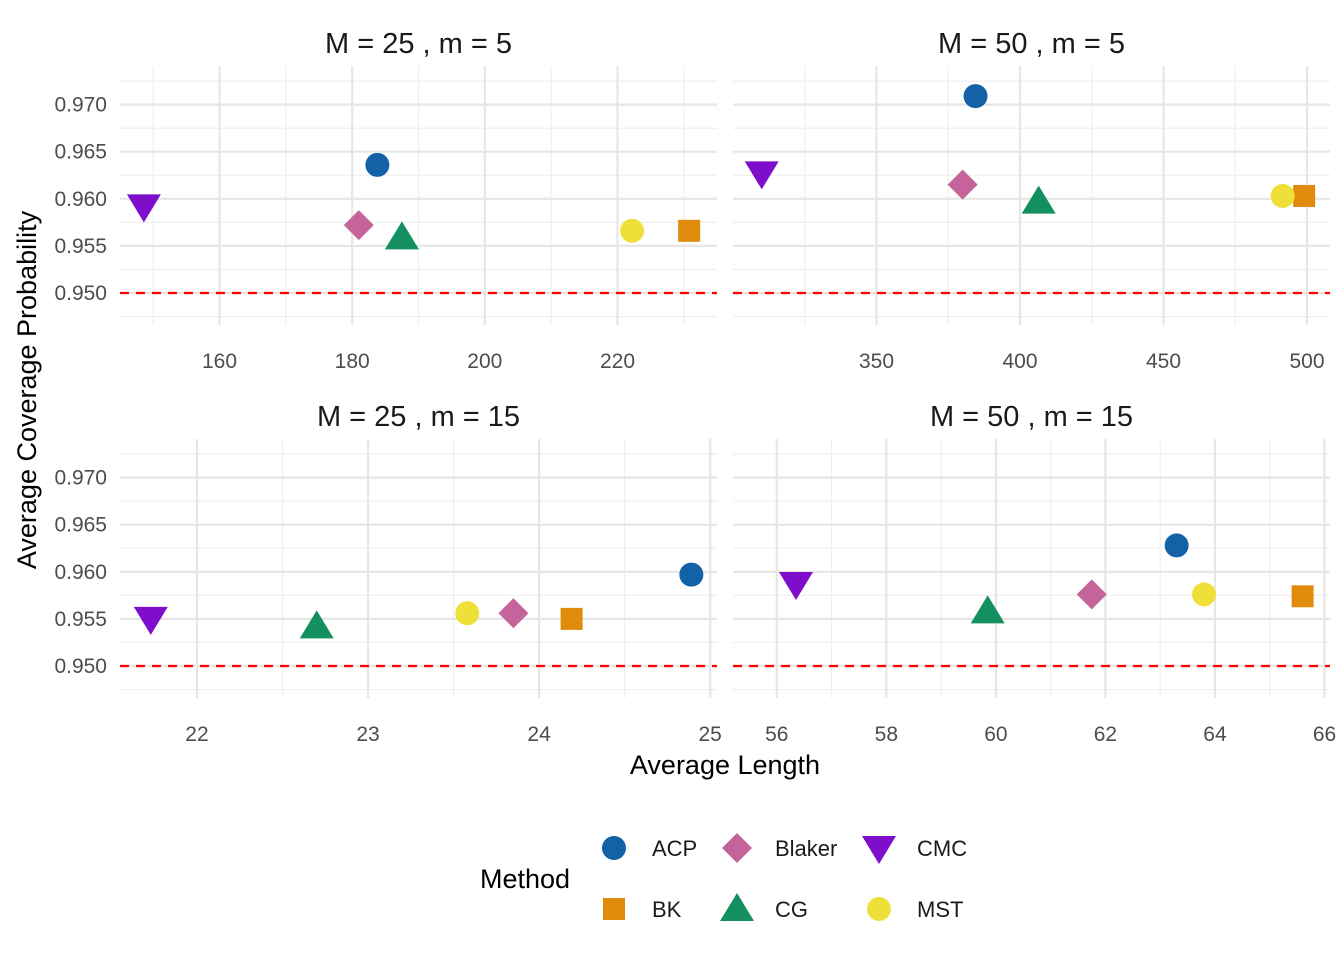 Image resolution: width=1344 pixels, height=960 pixels. What do you see at coordinates (886, 734) in the screenshot?
I see `x-tick-label: 58` at bounding box center [886, 734].